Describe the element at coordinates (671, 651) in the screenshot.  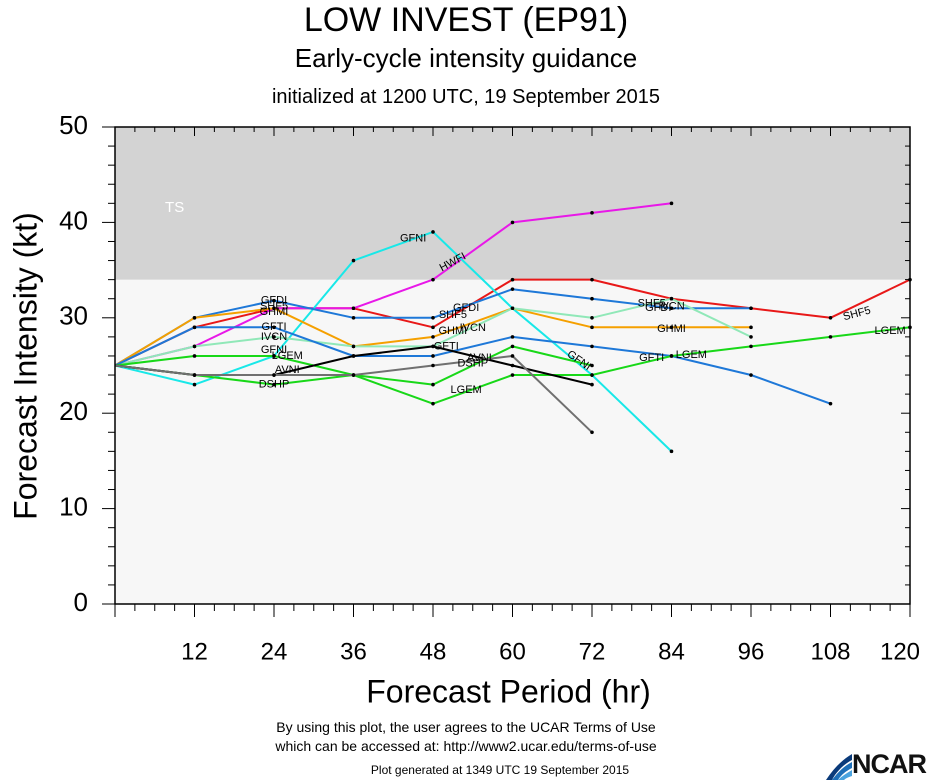
I see `x-tick-label: 84` at that location.